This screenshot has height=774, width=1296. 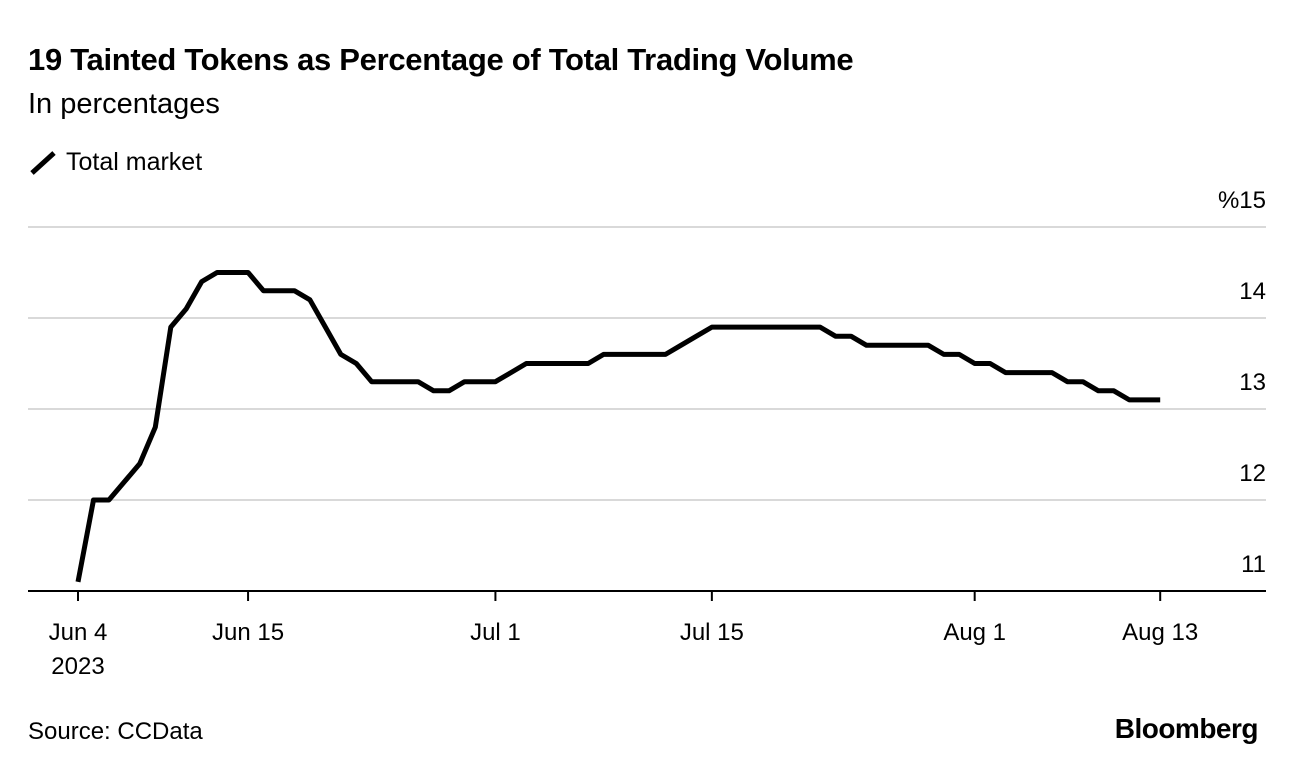 What do you see at coordinates (248, 632) in the screenshot?
I see `x-tick-label: Jun 15` at bounding box center [248, 632].